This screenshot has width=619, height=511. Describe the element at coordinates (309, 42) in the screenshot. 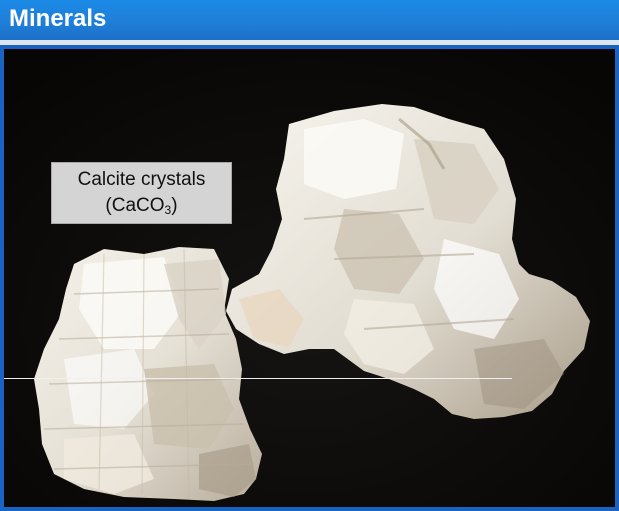

I see `title-divider` at that location.